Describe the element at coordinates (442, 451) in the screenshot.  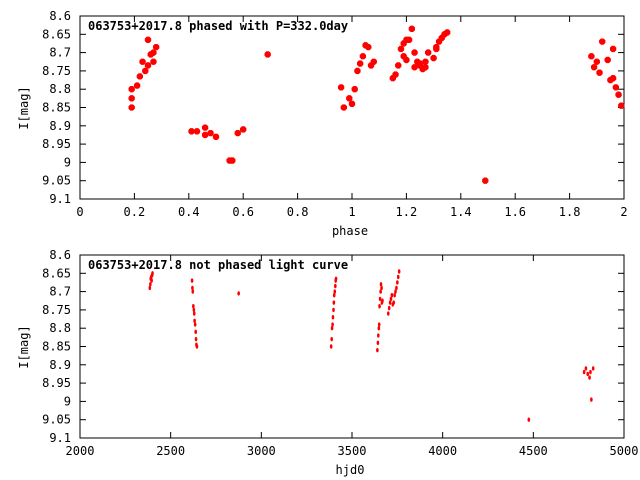
I see `x-tick-label: 4000` at that location.